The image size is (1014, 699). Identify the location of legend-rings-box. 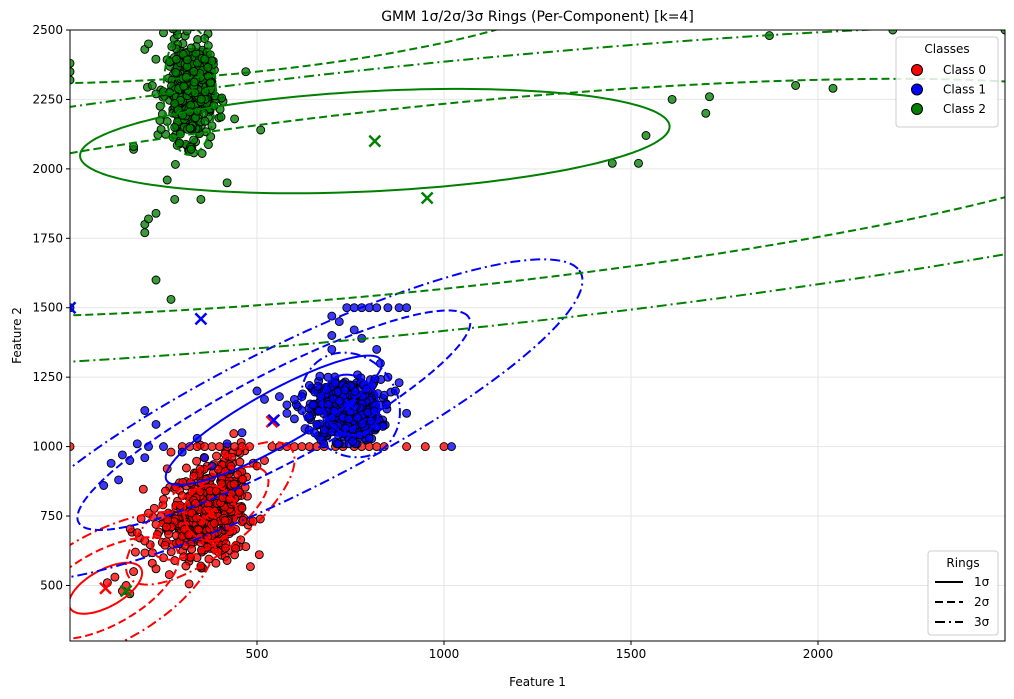
(963, 593).